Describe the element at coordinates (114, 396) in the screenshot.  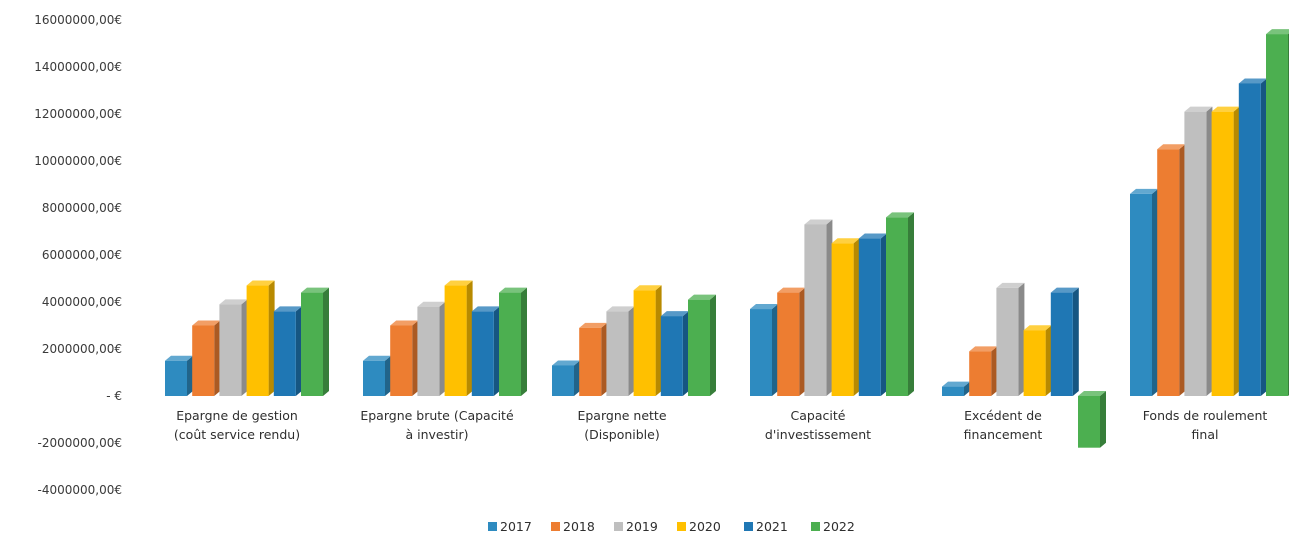
I see `y-tick-label: - €` at that location.